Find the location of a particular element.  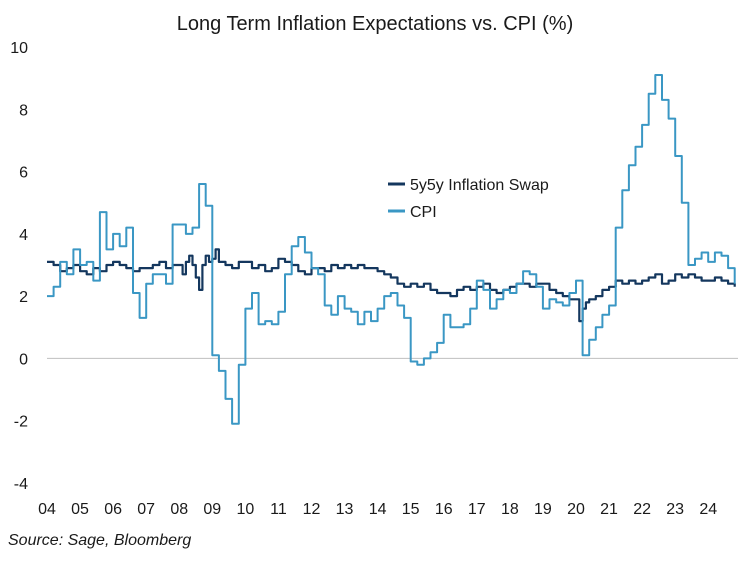

x-tick-label: 09 is located at coordinates (212, 509).